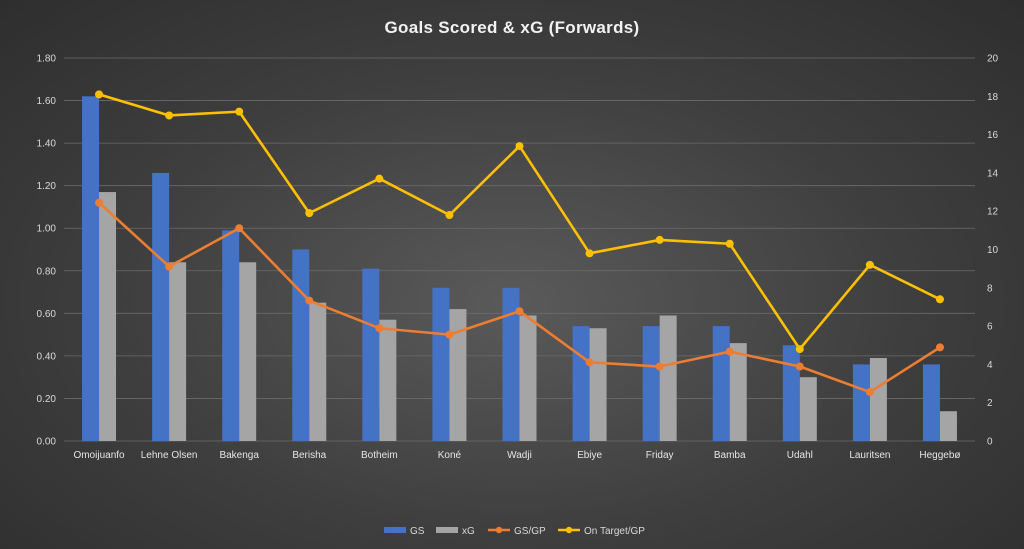 The width and height of the screenshot is (1024, 549). What do you see at coordinates (47, 399) in the screenshot?
I see `y-left-tick-label: 0.20` at bounding box center [47, 399].